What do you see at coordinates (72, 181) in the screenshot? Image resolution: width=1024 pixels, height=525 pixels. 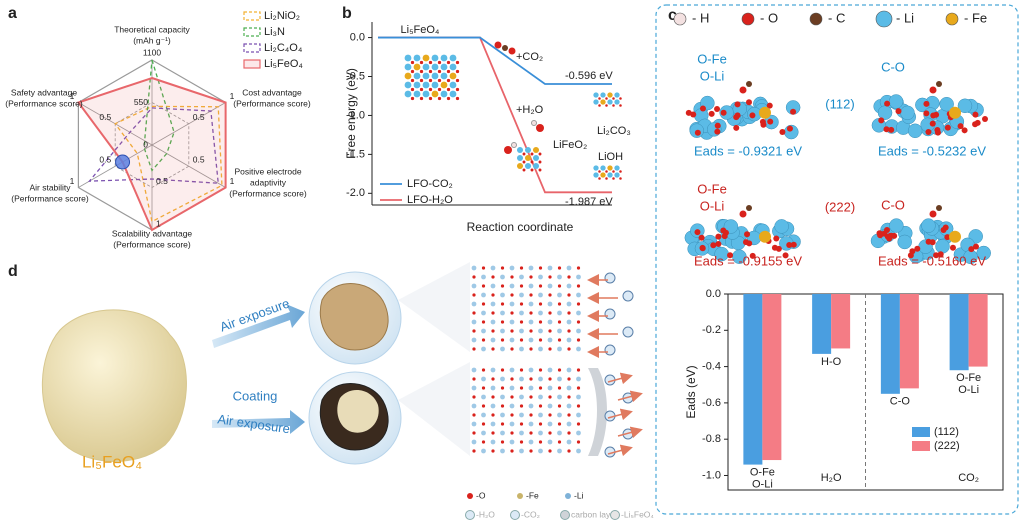 I see `radar-tick-label: 1` at bounding box center [72, 181].